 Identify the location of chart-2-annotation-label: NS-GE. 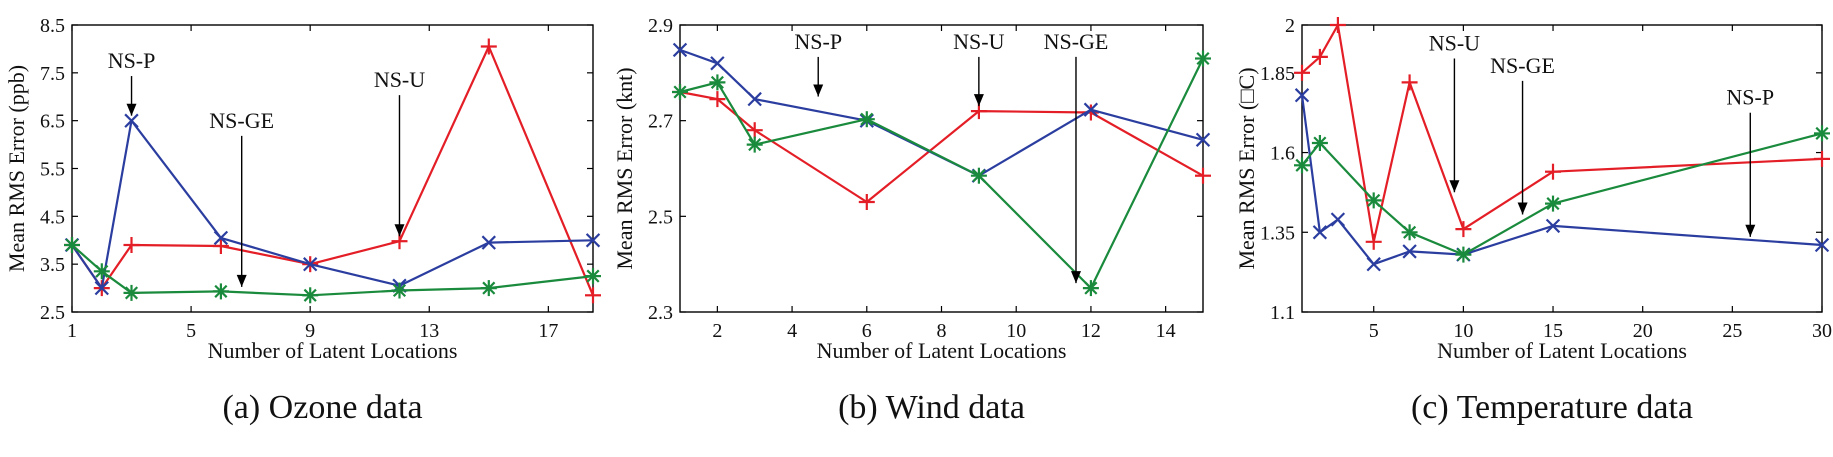
(1522, 65).